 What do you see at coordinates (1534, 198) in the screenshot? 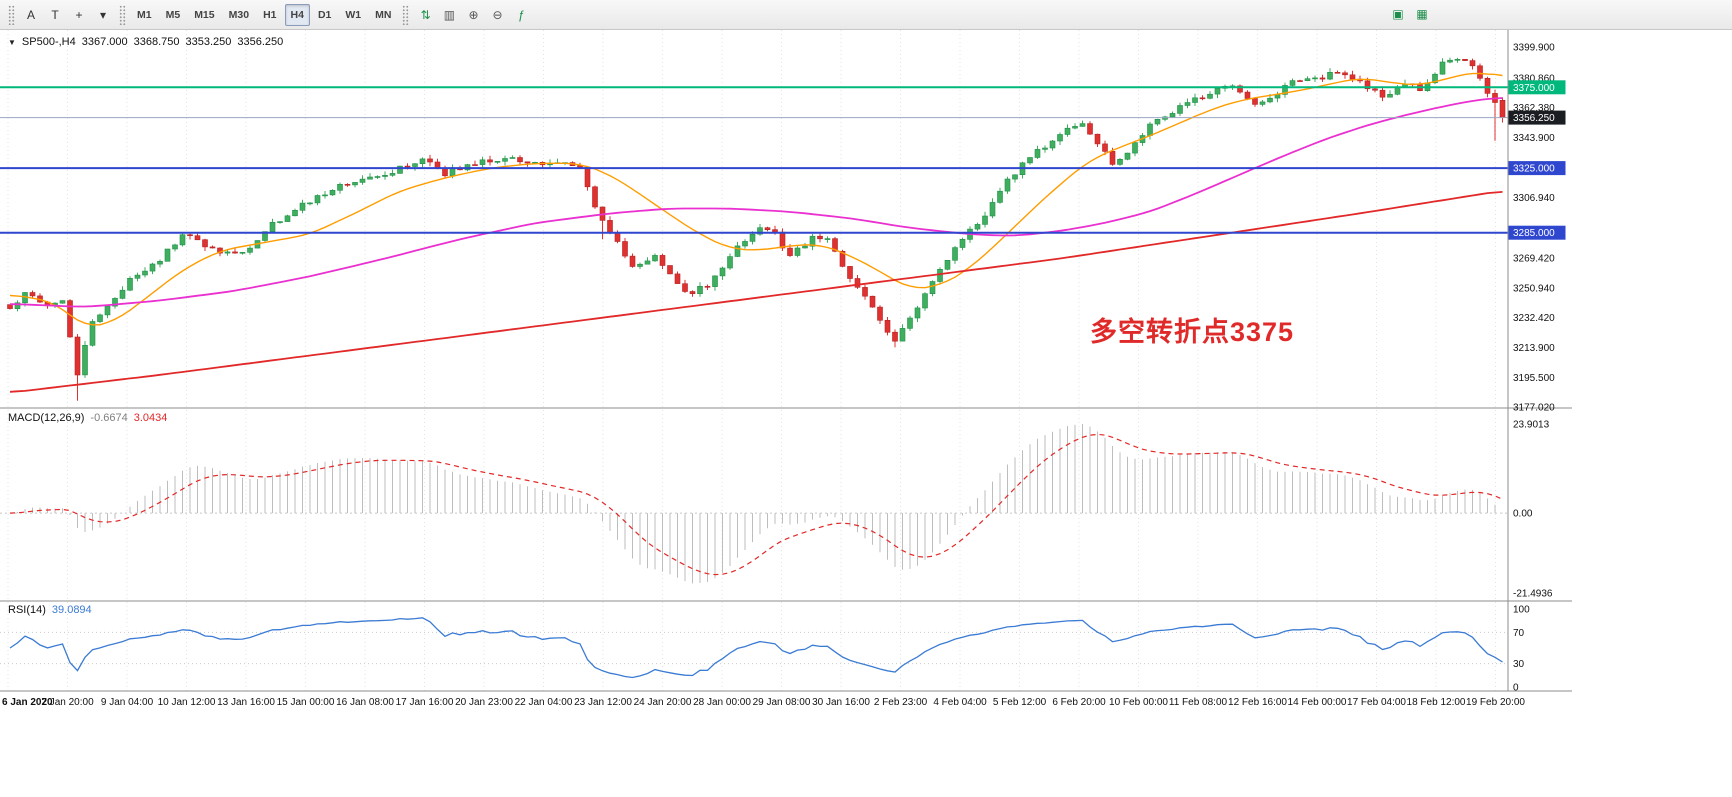
I see `svg-text: 3306.940` at bounding box center [1534, 198].